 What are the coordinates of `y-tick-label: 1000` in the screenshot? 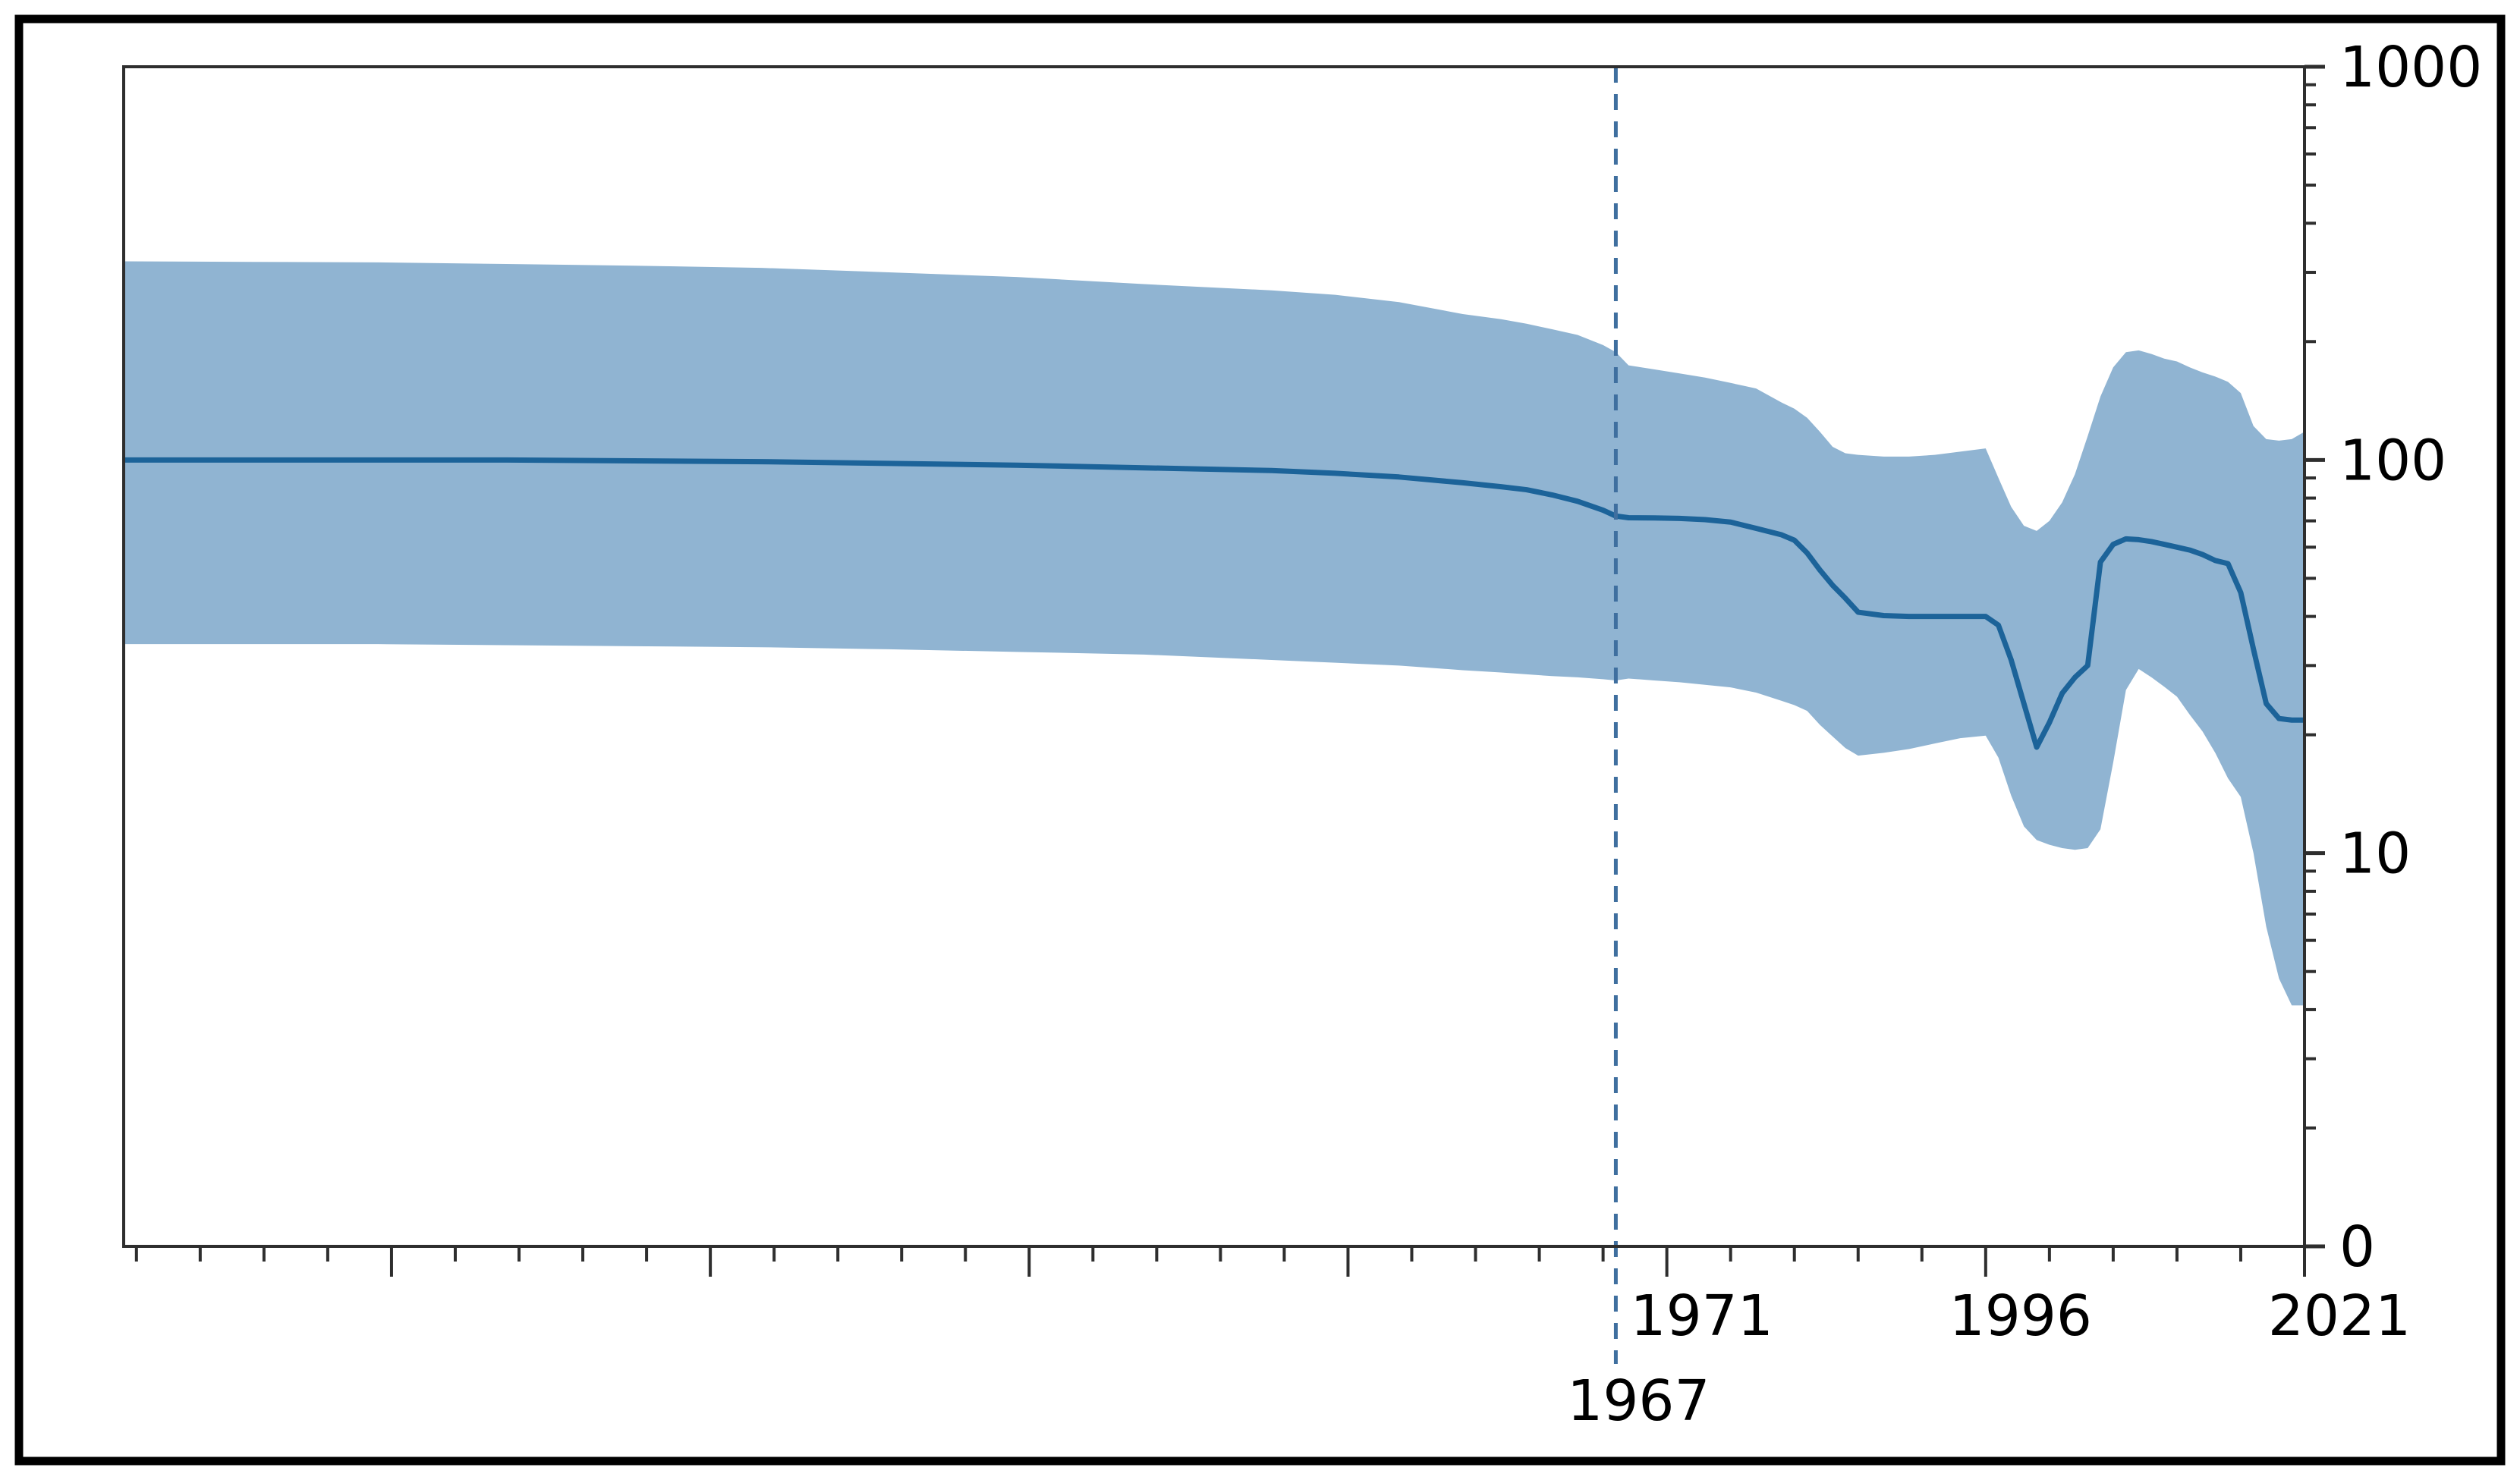 It's located at (2410, 67).